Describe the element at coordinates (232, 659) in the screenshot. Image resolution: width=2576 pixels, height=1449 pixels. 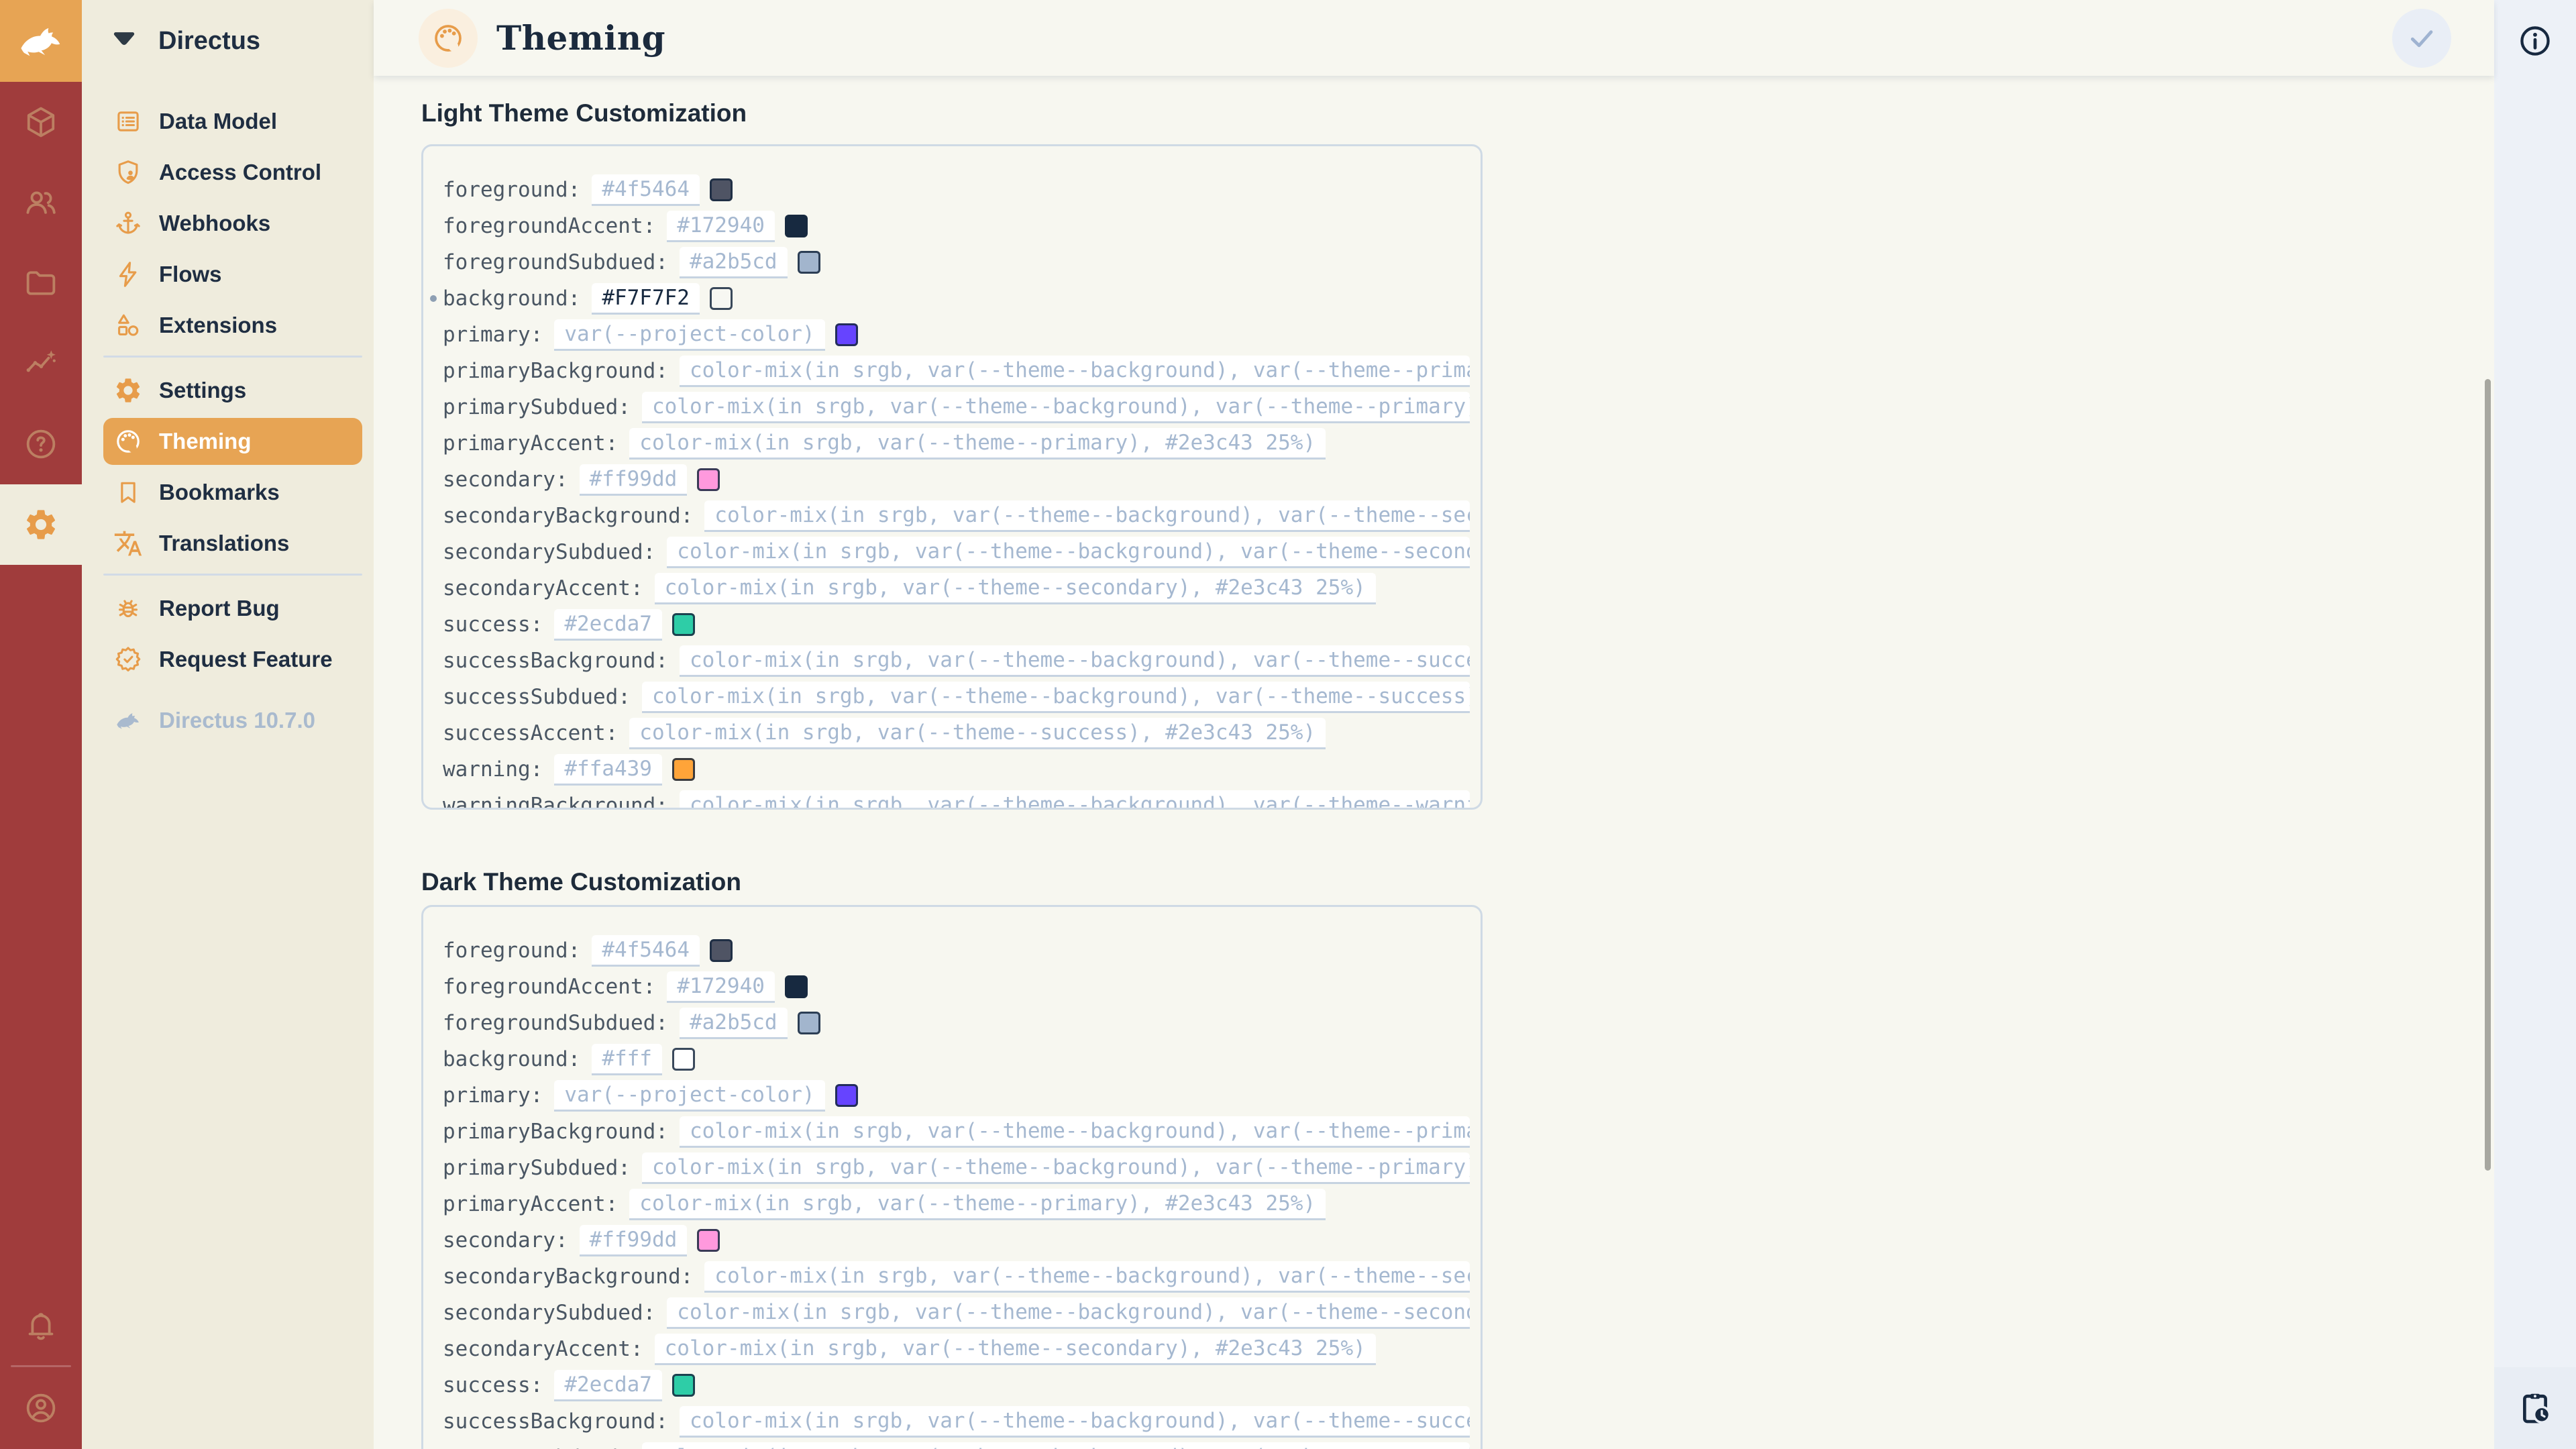
I see `sidebar-item-request-feature: Request Feature` at that location.